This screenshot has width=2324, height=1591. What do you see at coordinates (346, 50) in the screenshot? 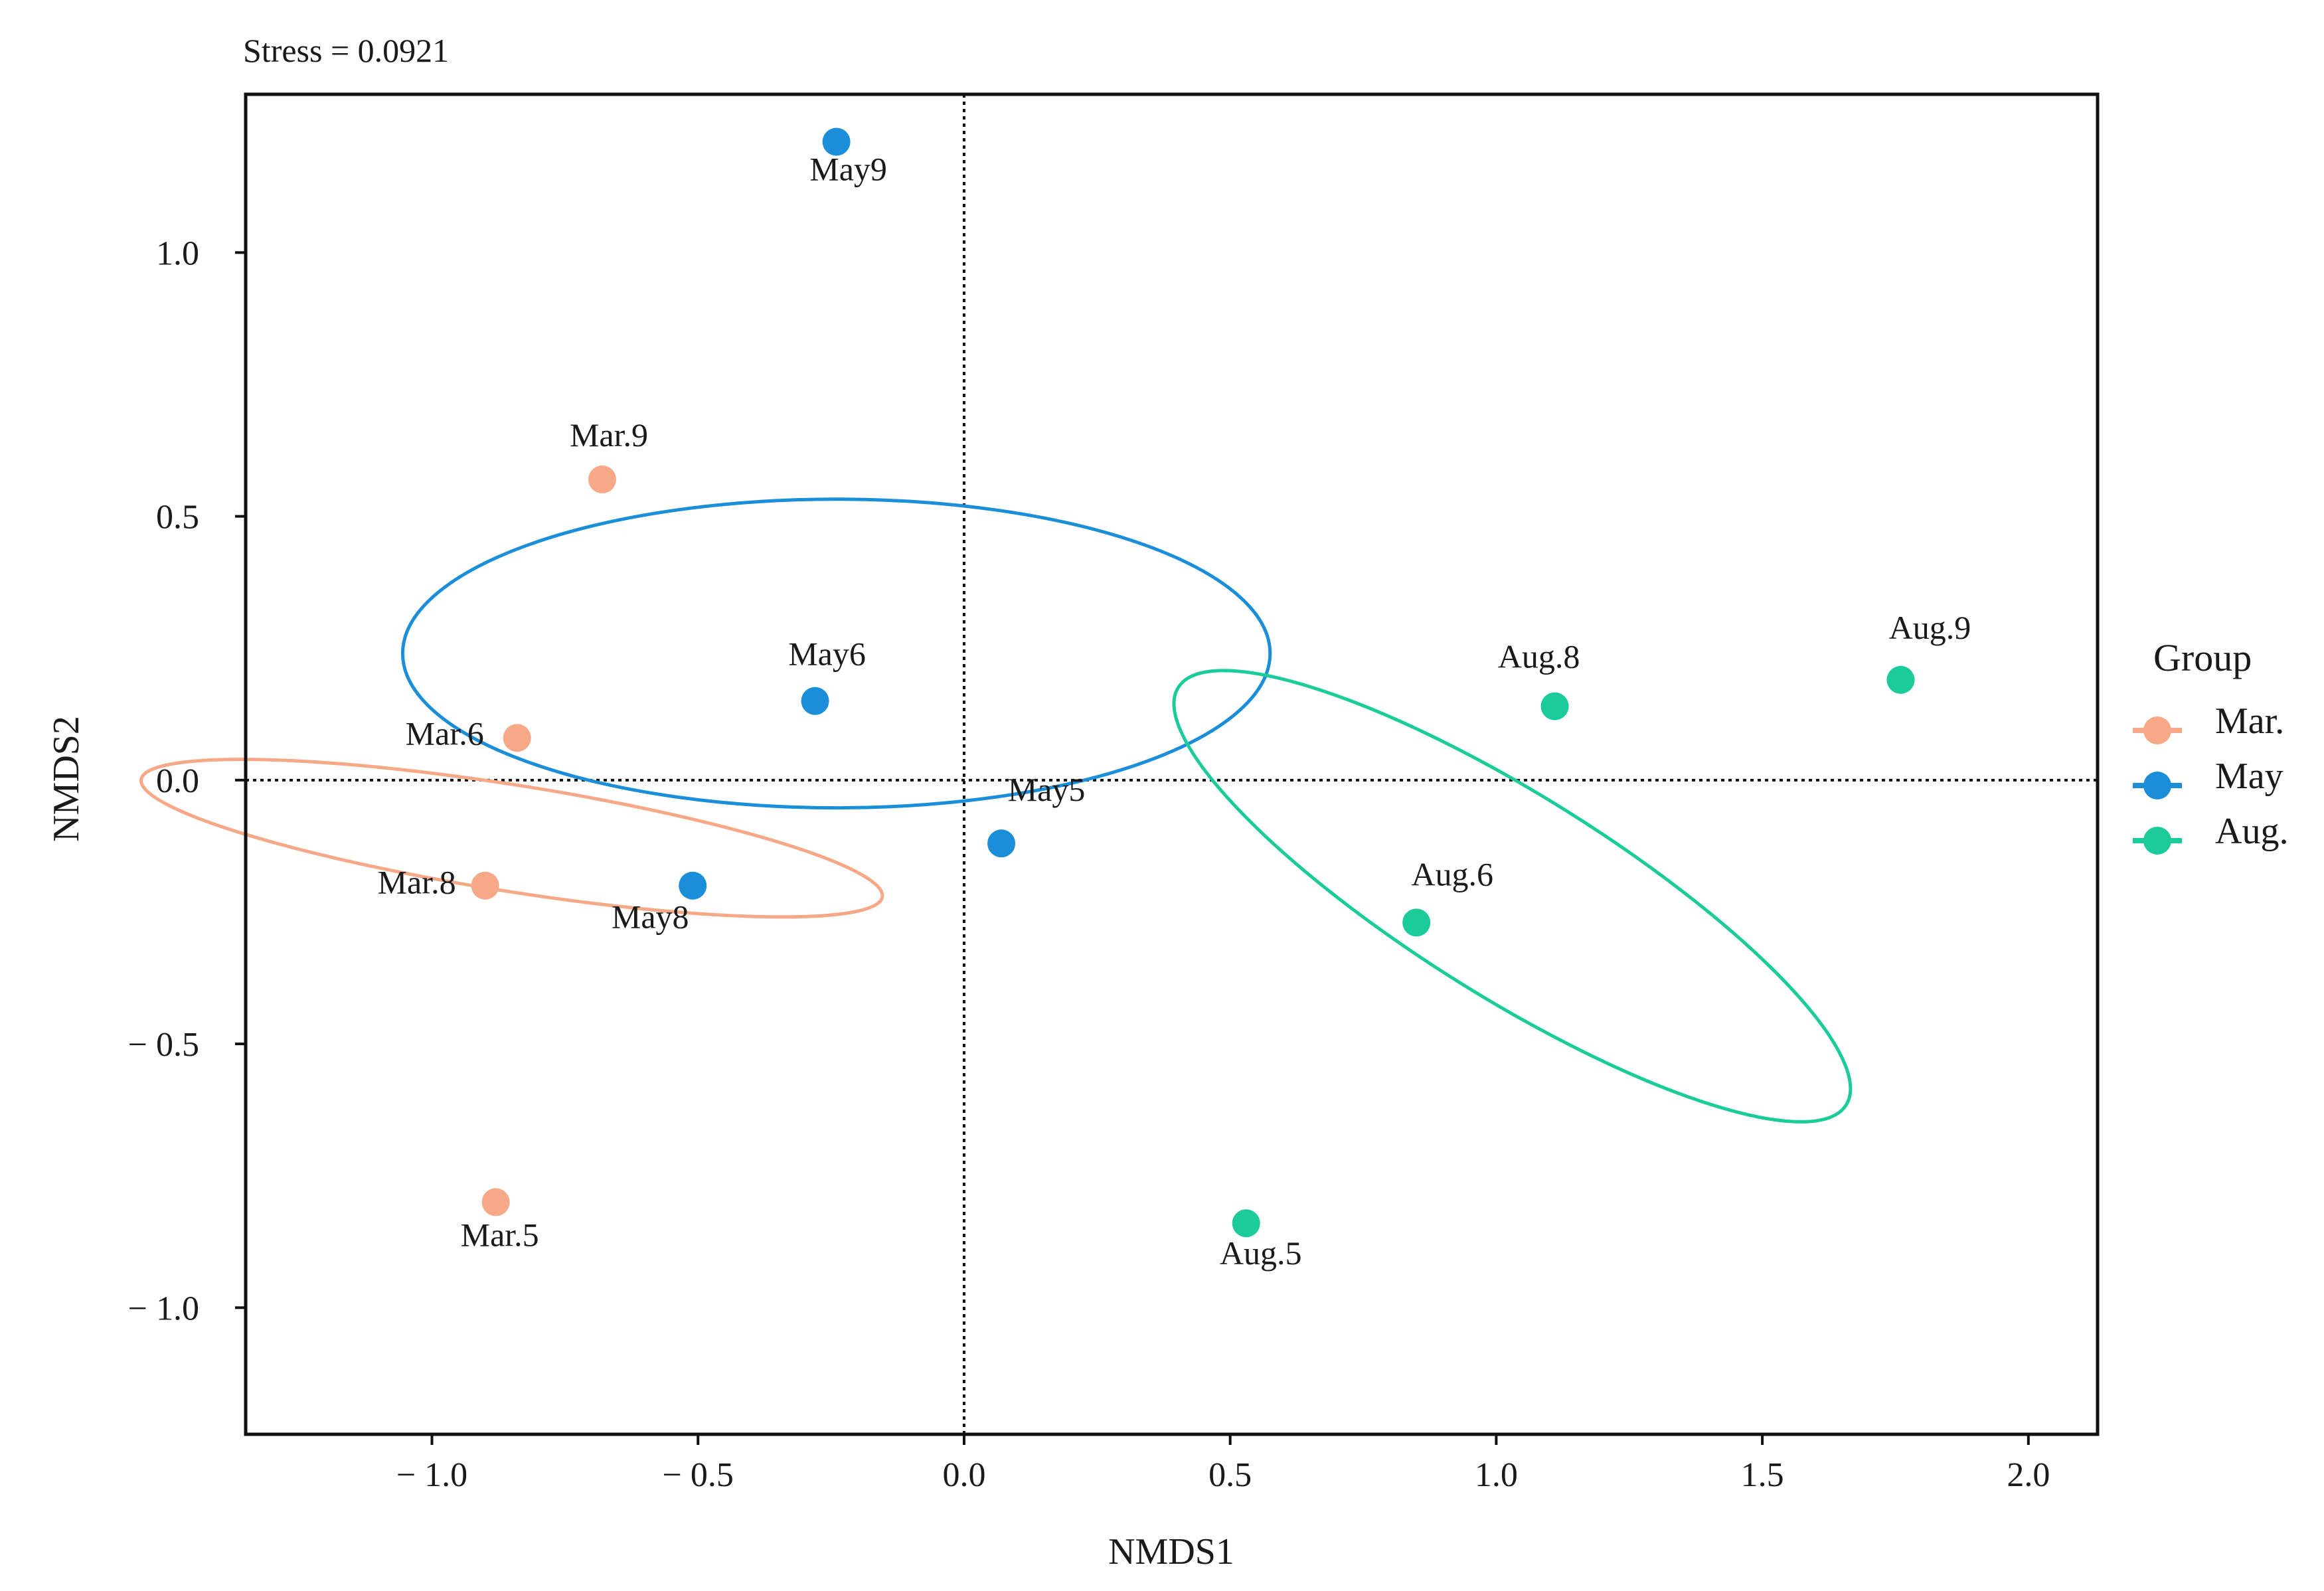
I see `chart-title-stress: Stress = 0.0921` at bounding box center [346, 50].